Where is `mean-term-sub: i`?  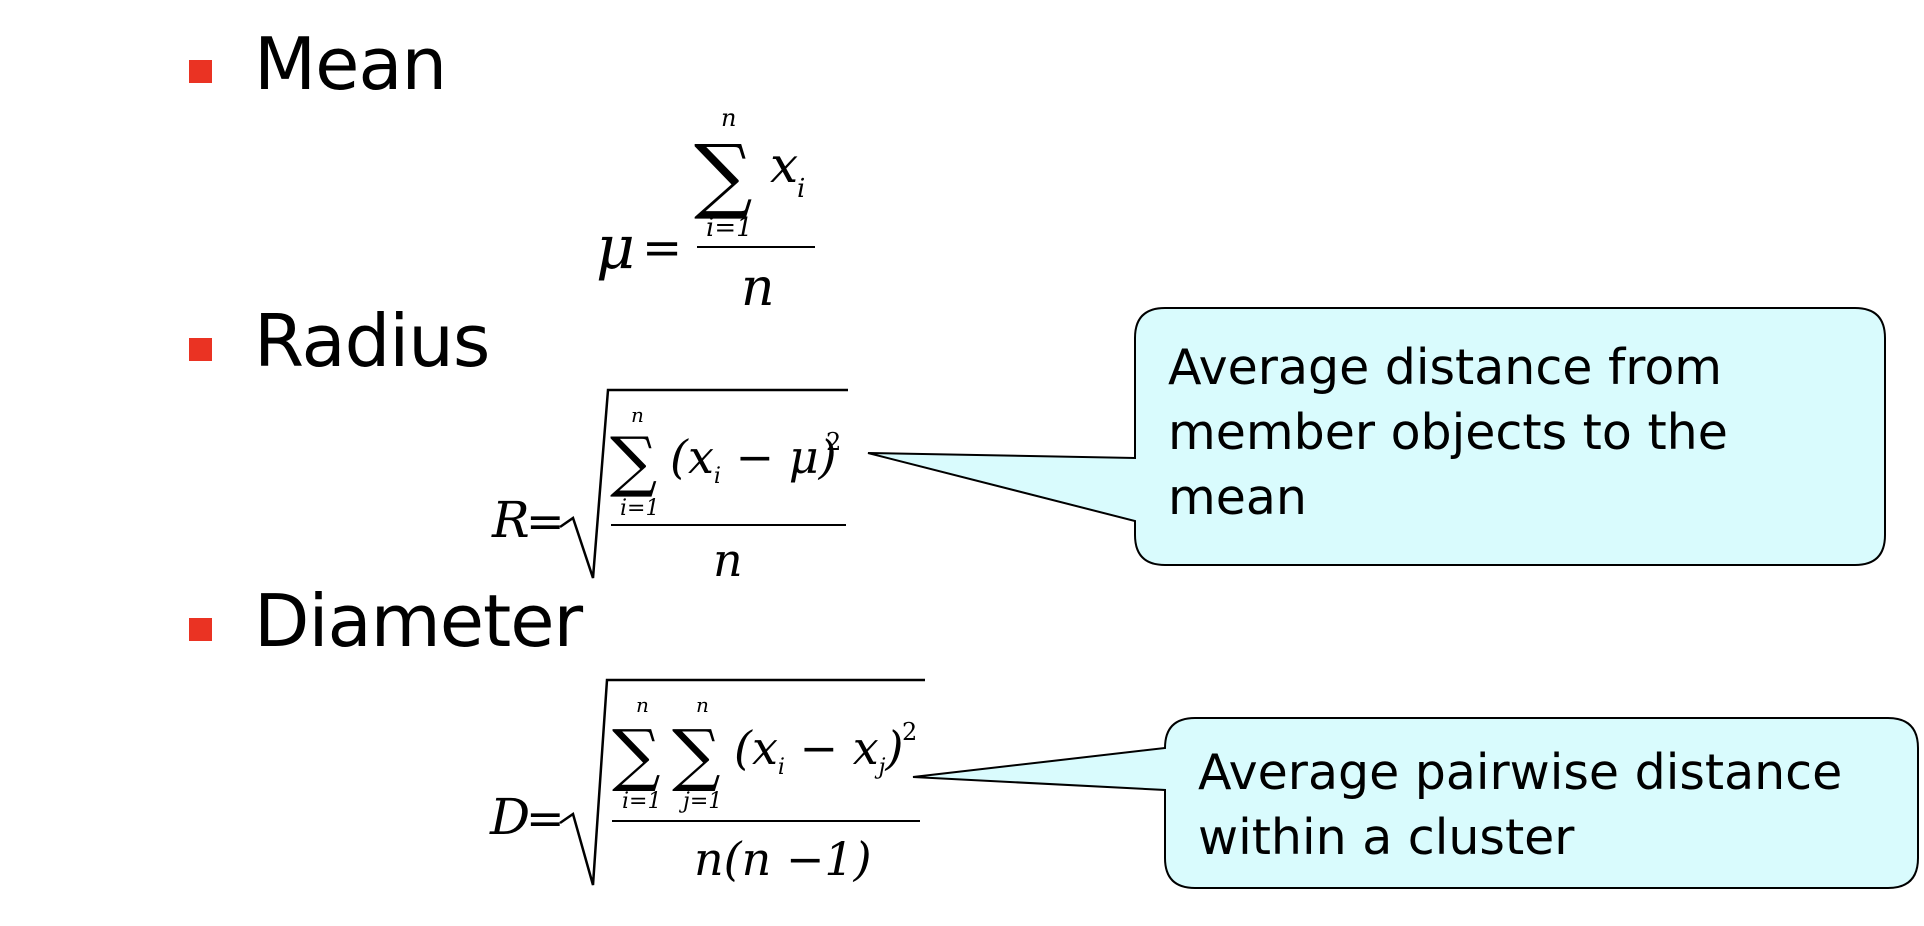
mean-term-sub: i is located at coordinates (801, 189).